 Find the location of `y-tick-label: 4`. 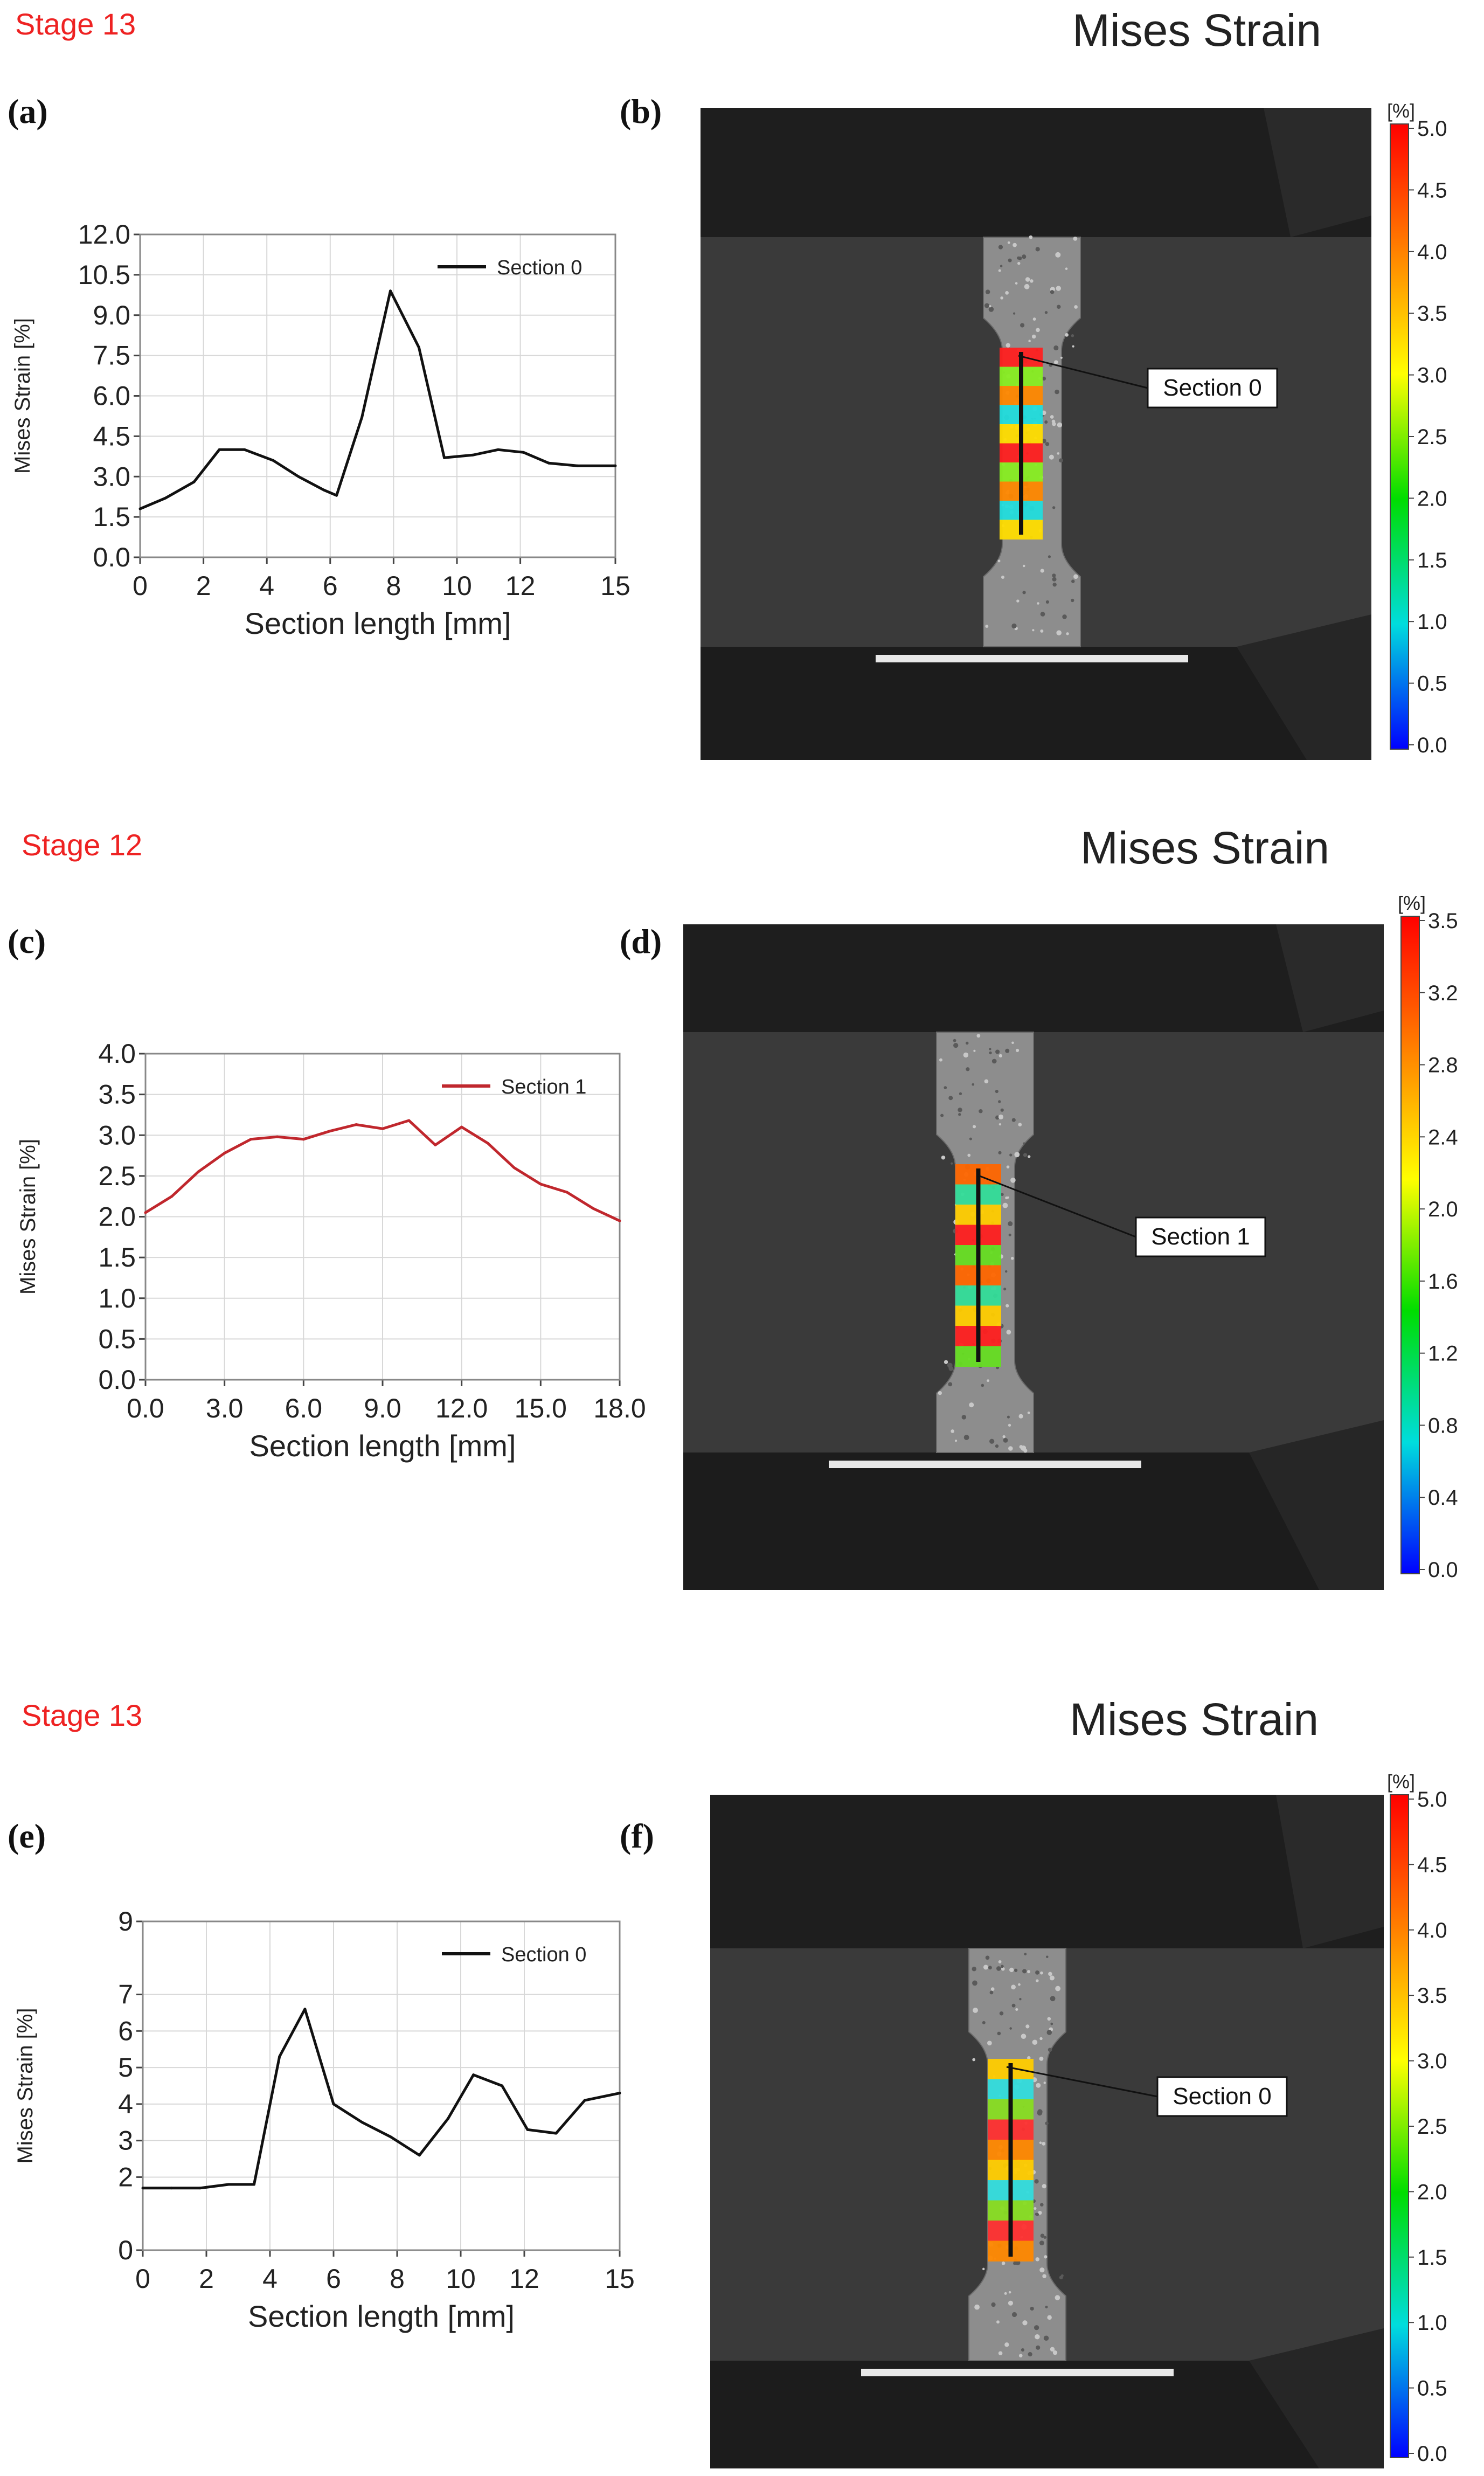

y-tick-label: 4 is located at coordinates (125, 2104).